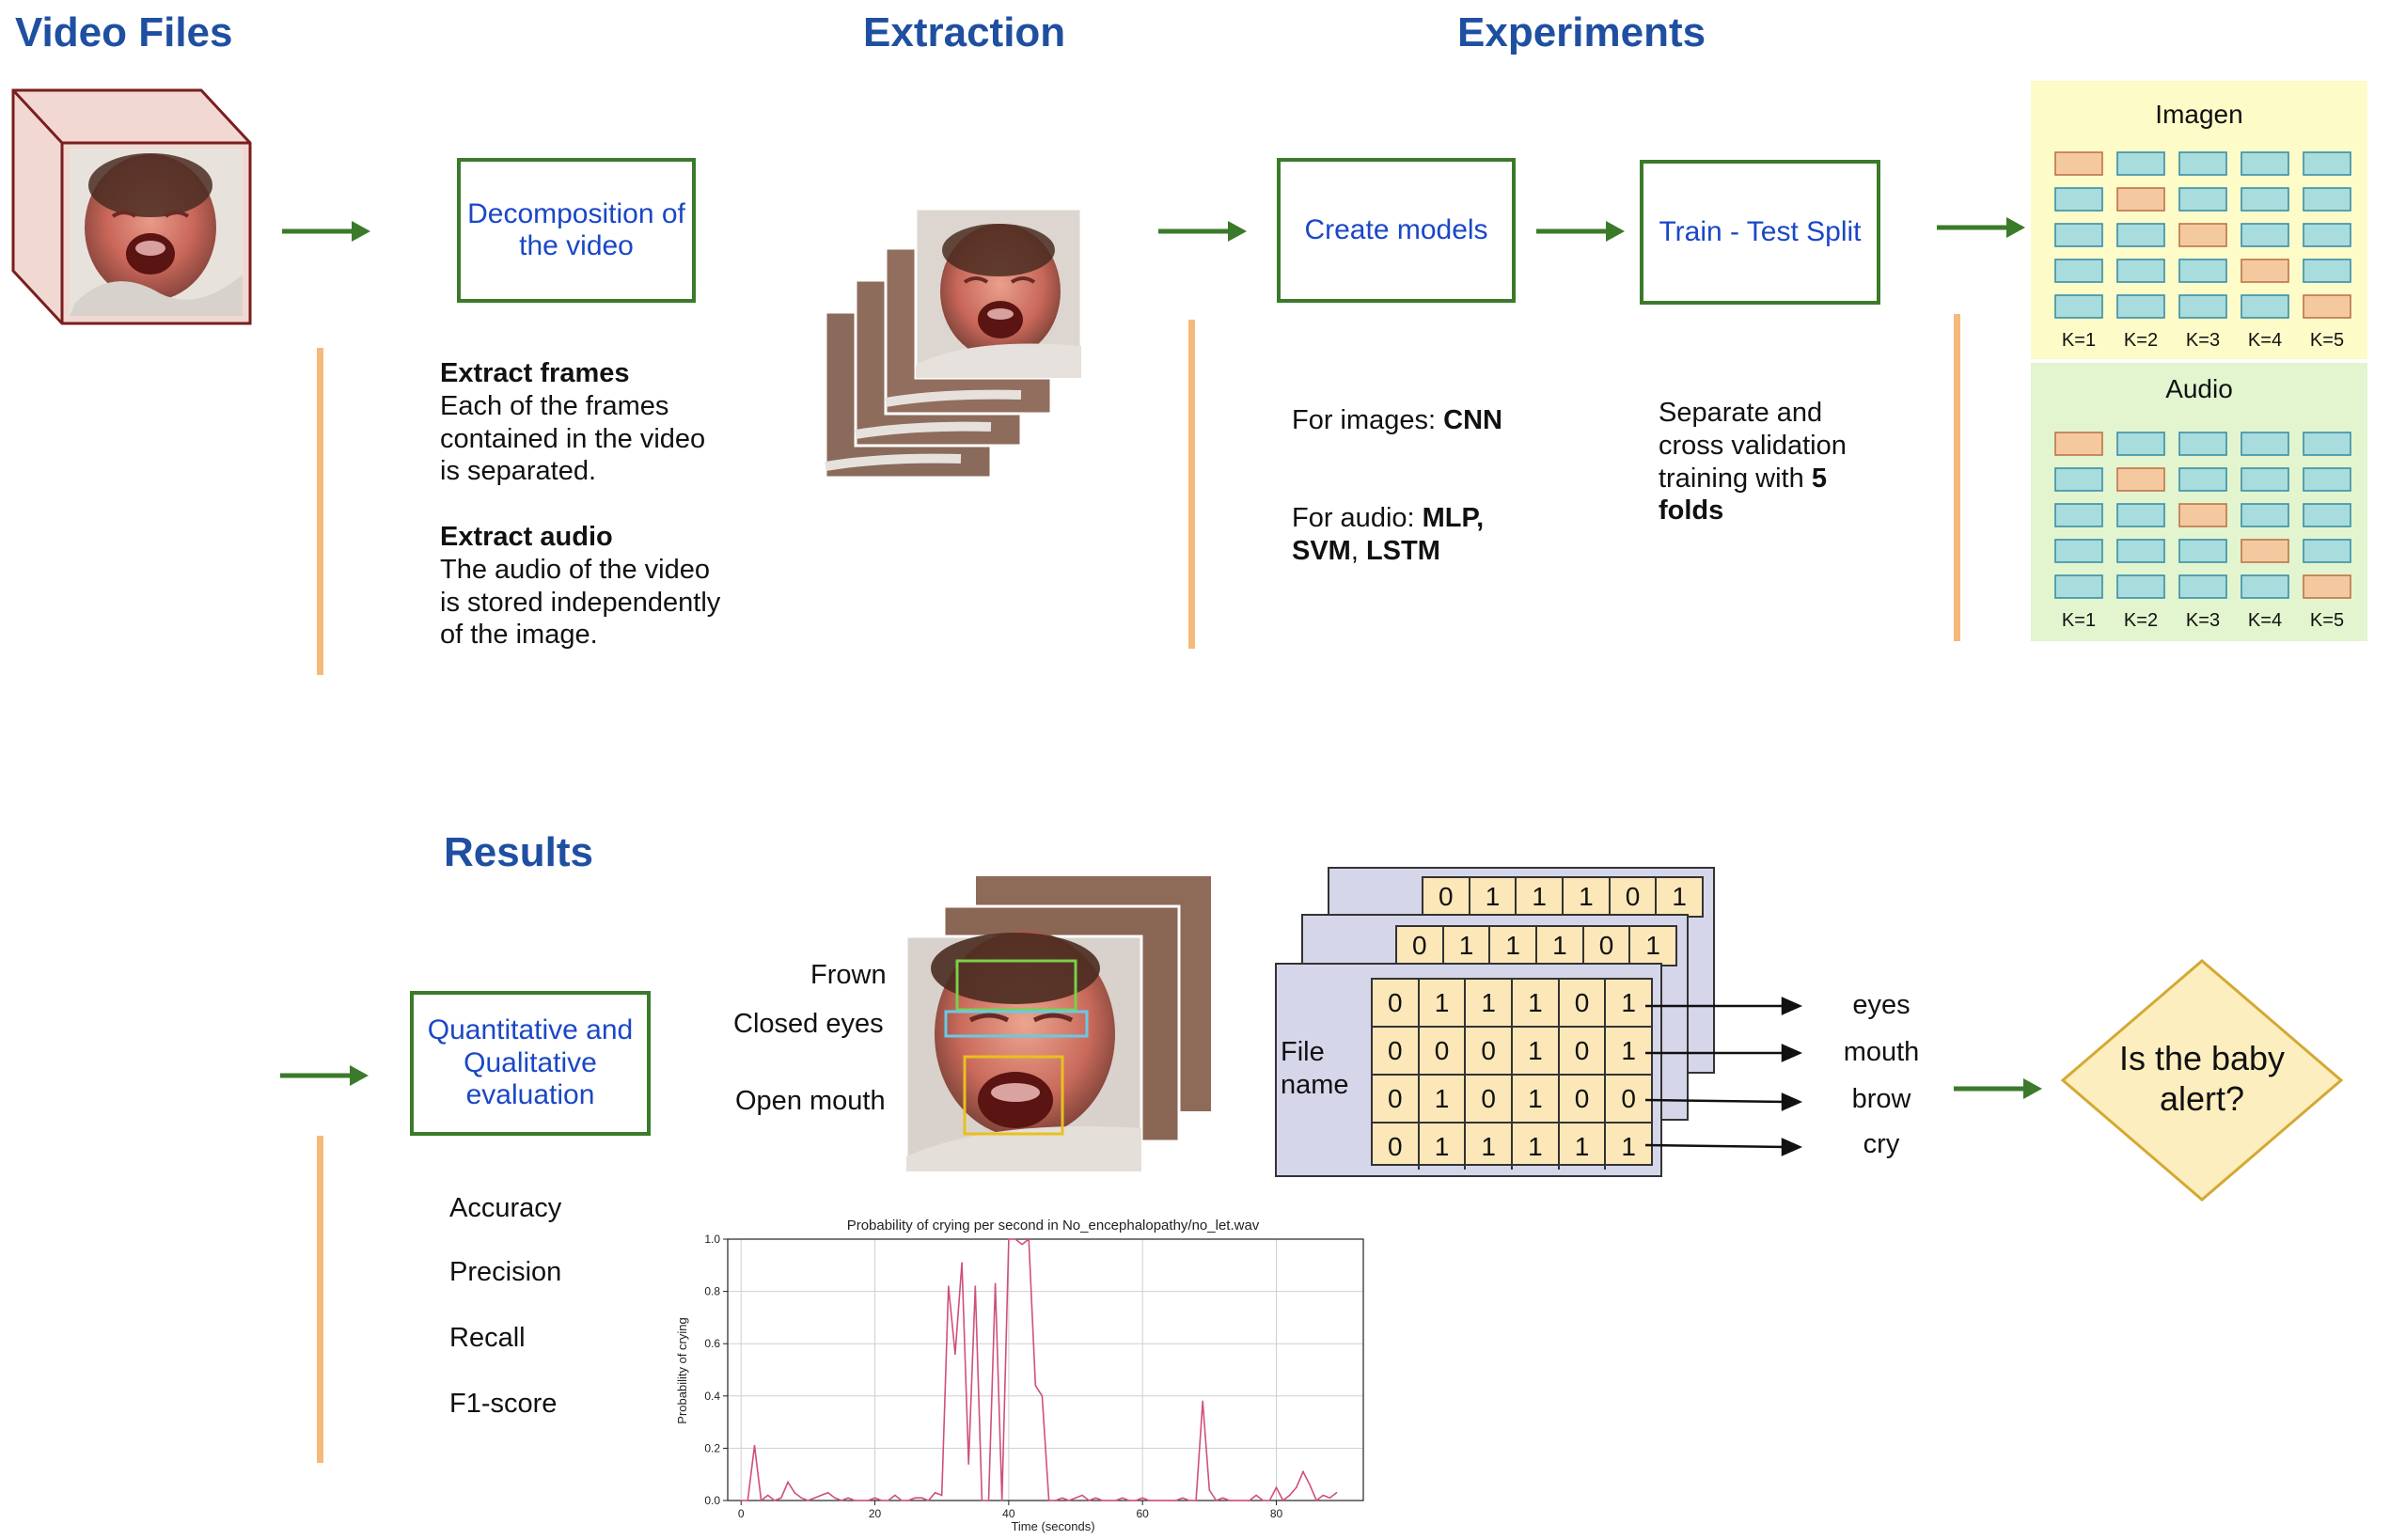  Describe the element at coordinates (1016, 985) in the screenshot. I see `frown-bounding-box` at that location.